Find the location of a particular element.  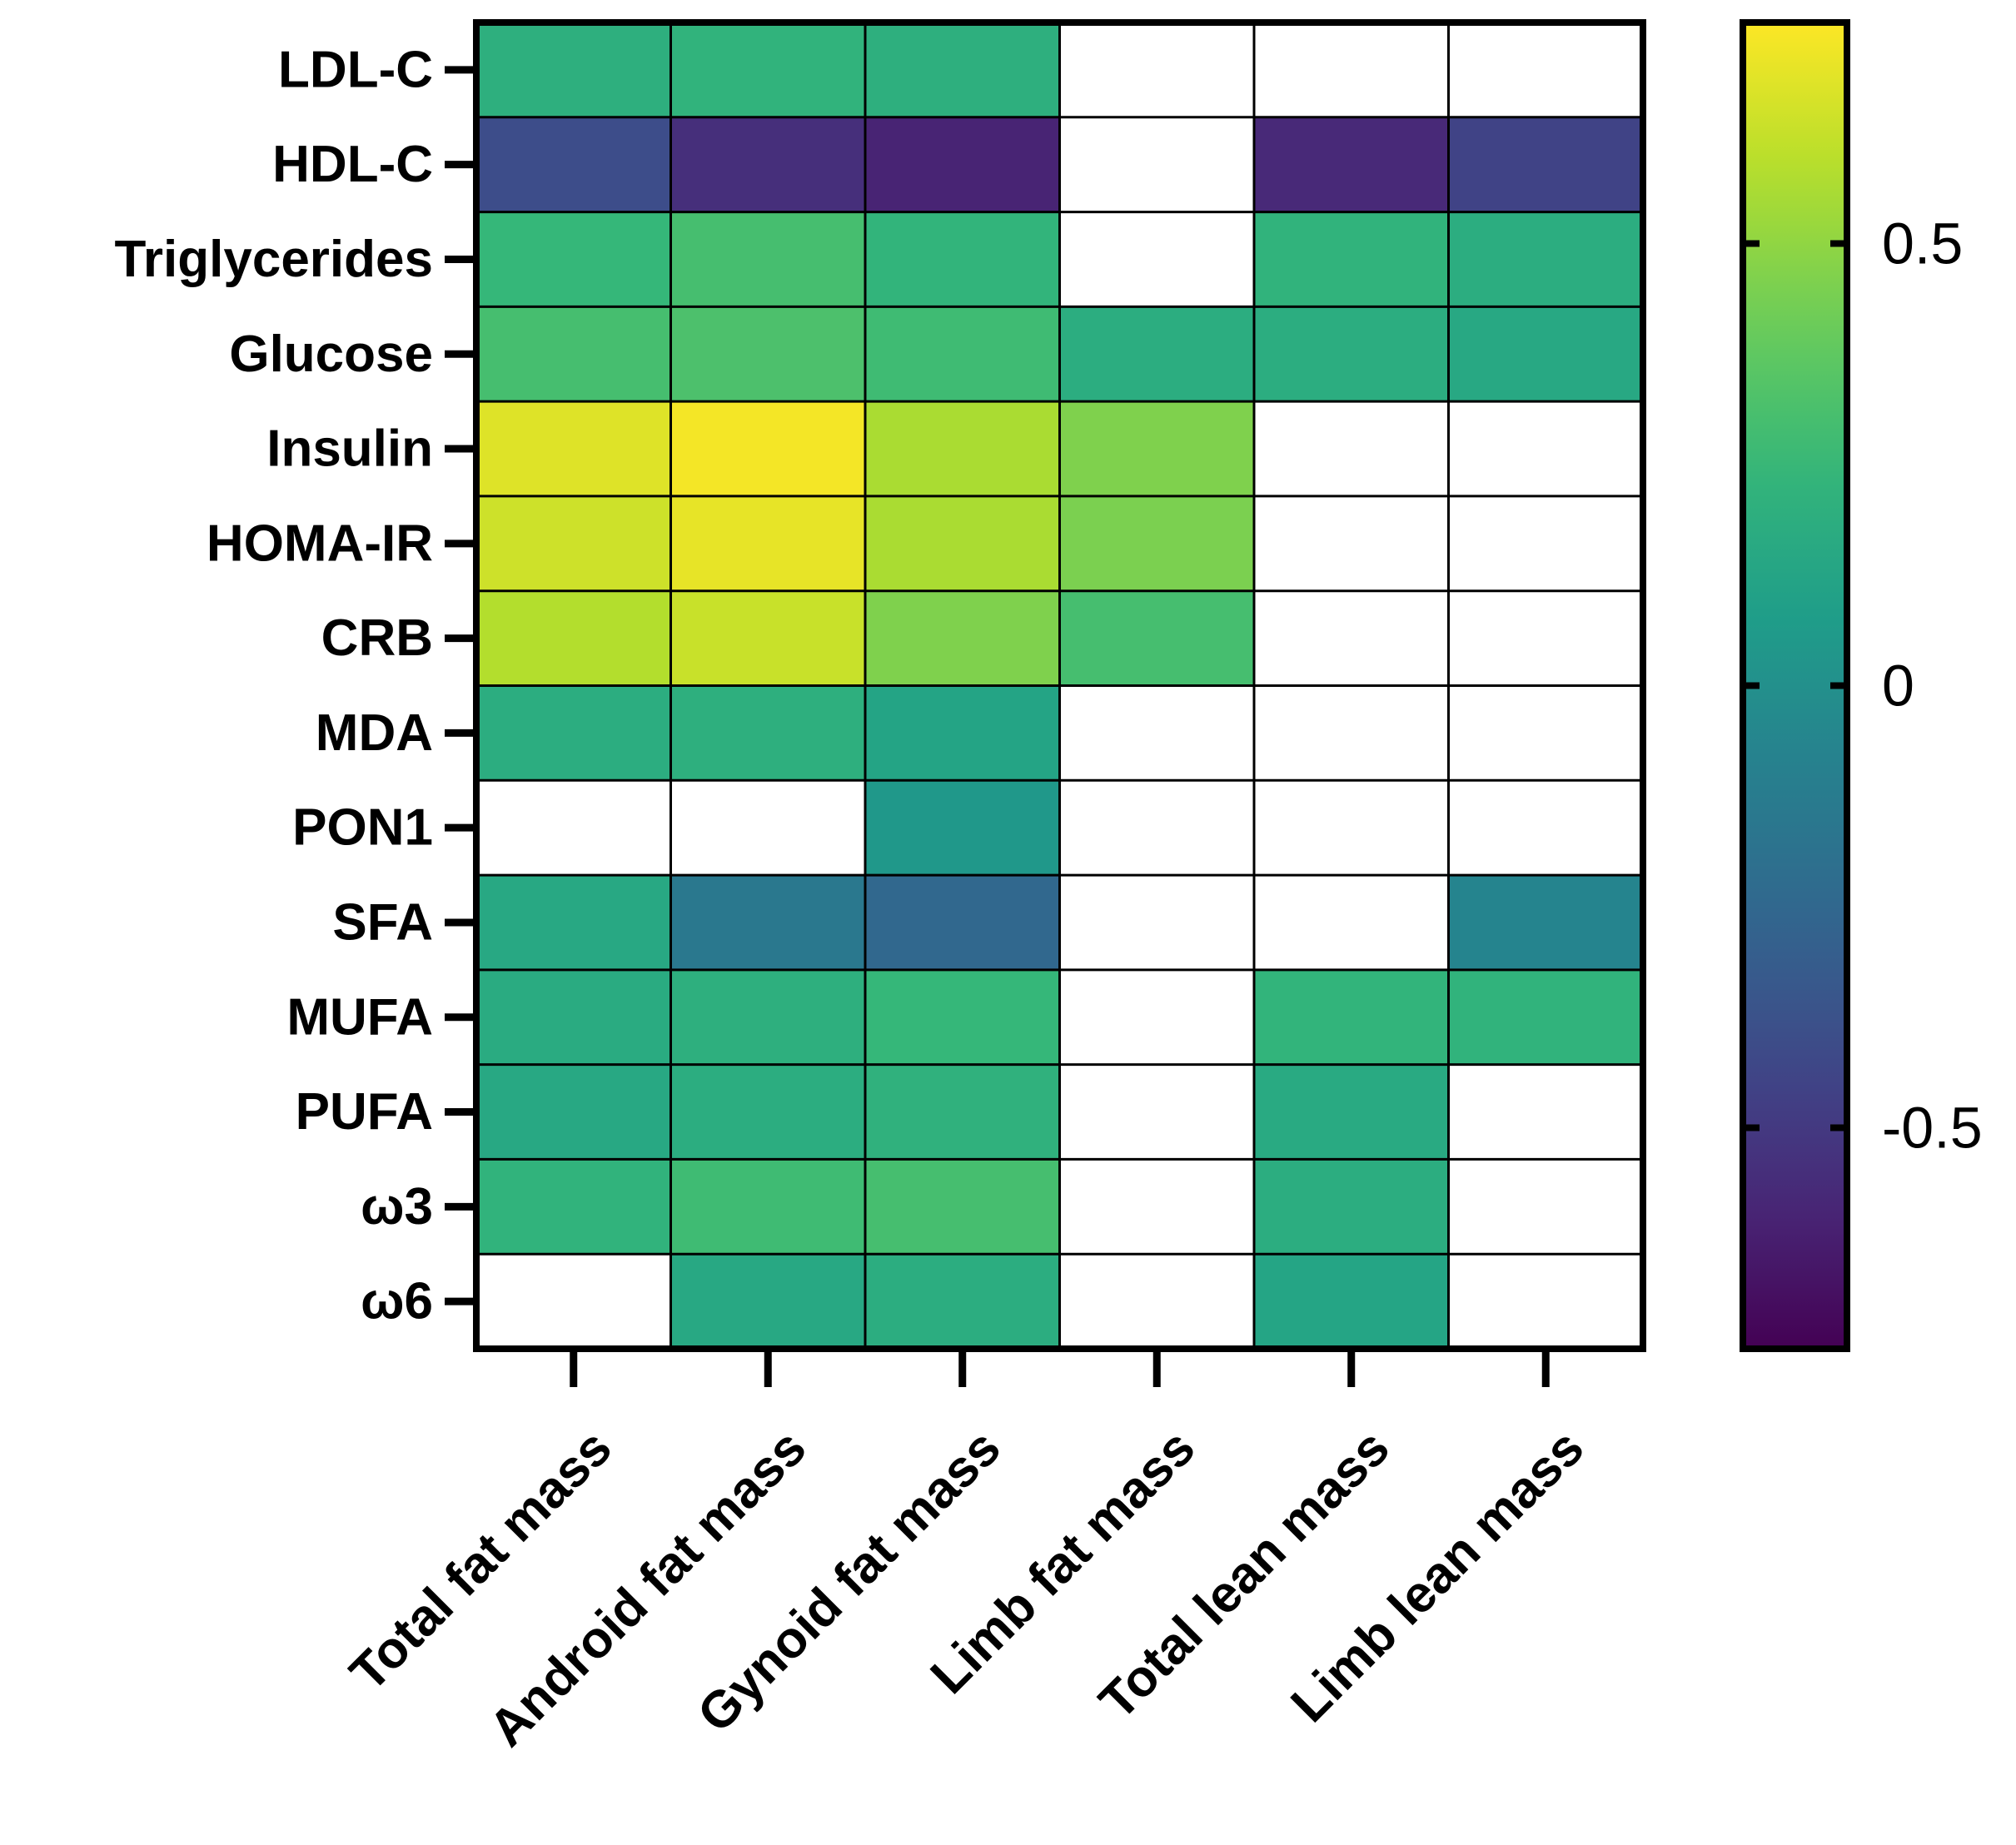

cell-homa-ir-gynoid-fat-mass is located at coordinates (962, 543).